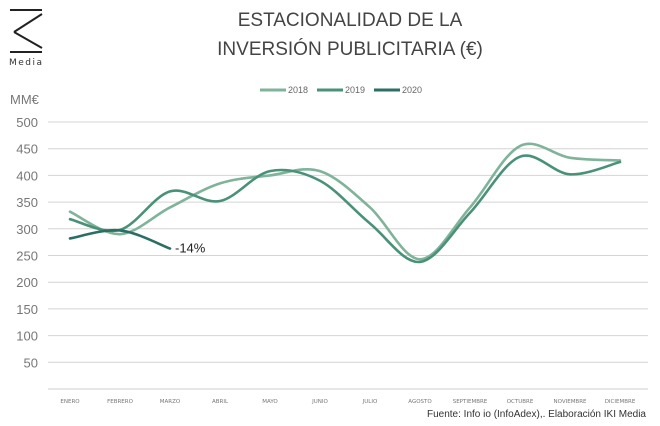 The image size is (660, 426). I want to click on x-tick-label: ABRIL, so click(220, 402).